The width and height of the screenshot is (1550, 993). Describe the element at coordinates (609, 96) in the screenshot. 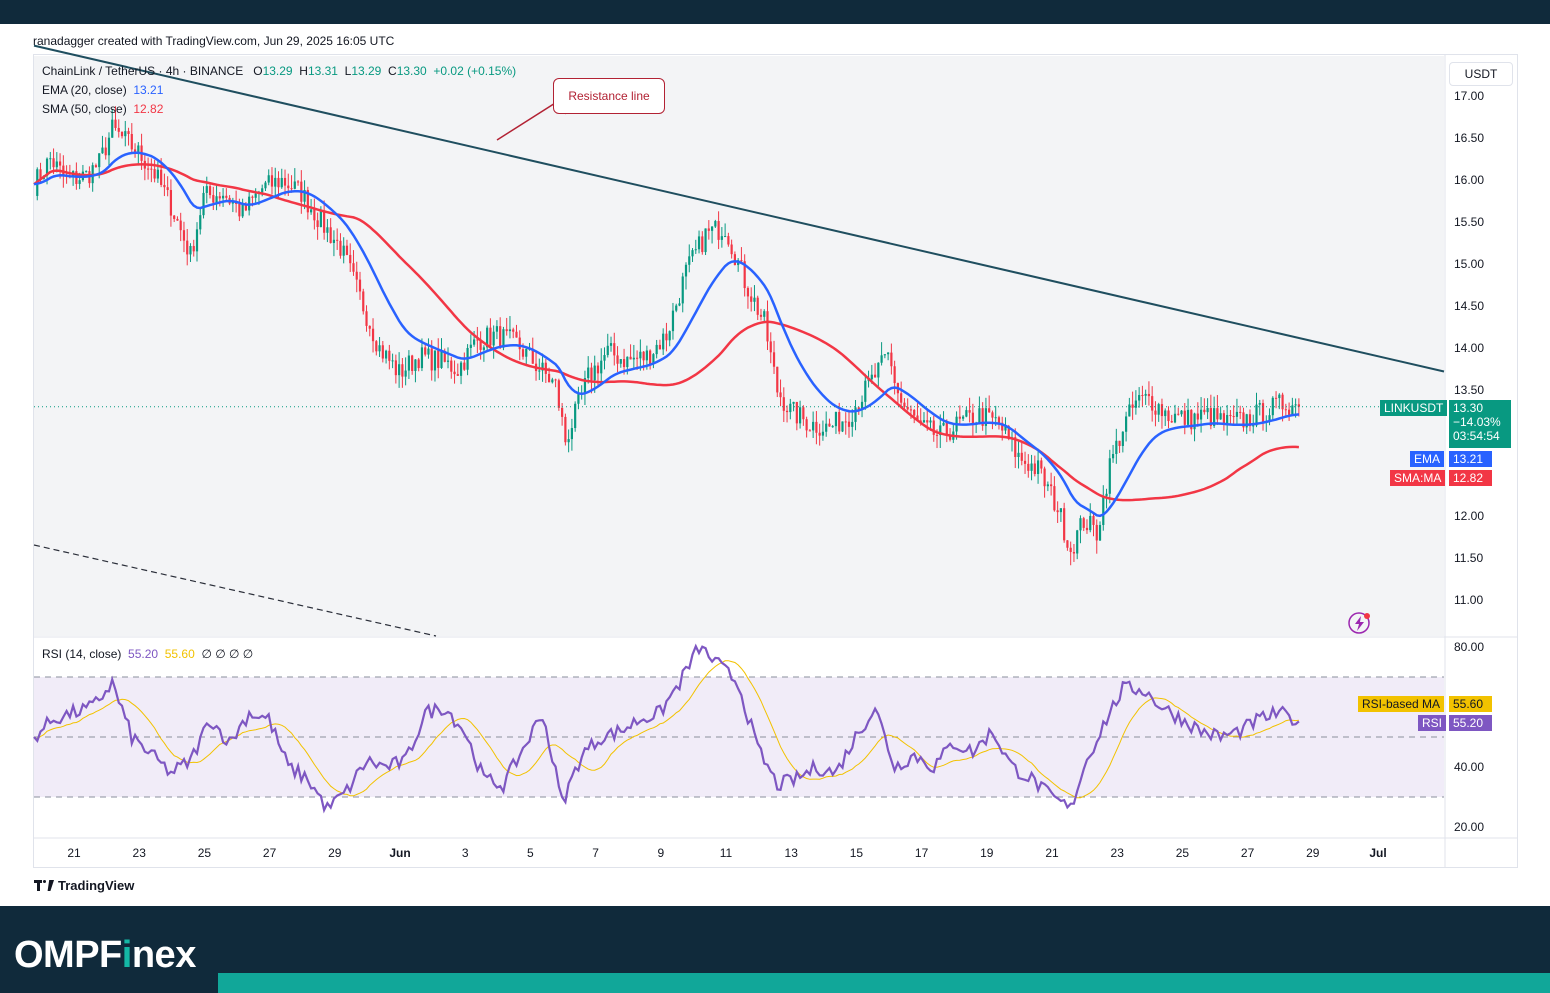

I see `resistance-callout: Resistance line` at that location.